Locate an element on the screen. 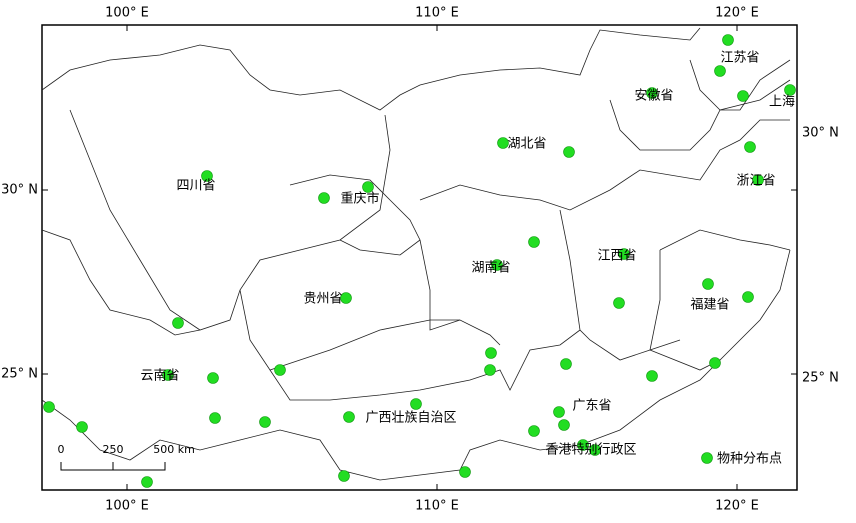 This screenshot has width=856, height=523. region-label: 广东省 is located at coordinates (591, 406).